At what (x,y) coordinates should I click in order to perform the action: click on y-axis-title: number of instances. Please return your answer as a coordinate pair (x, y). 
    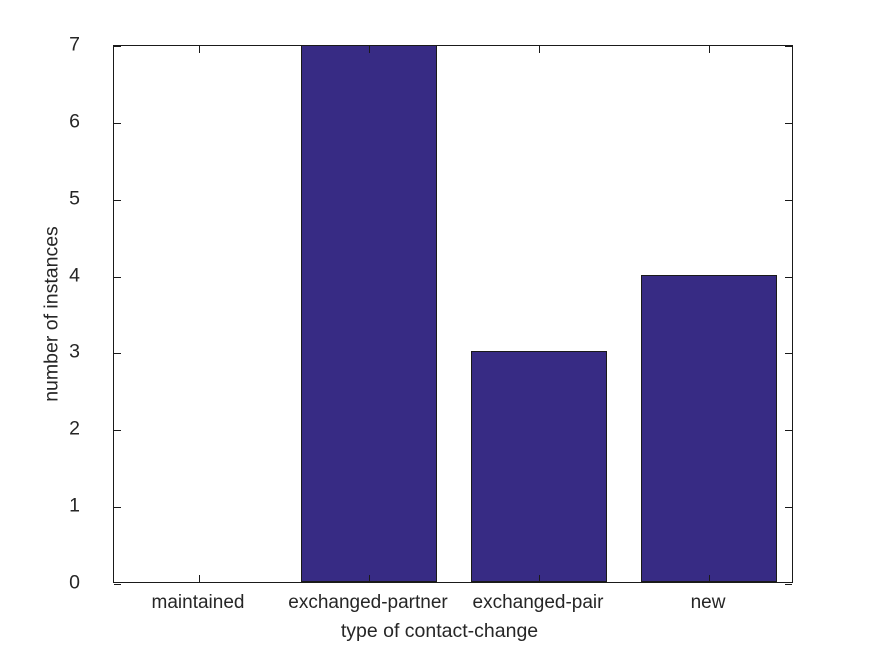
    Looking at the image, I should click on (51, 314).